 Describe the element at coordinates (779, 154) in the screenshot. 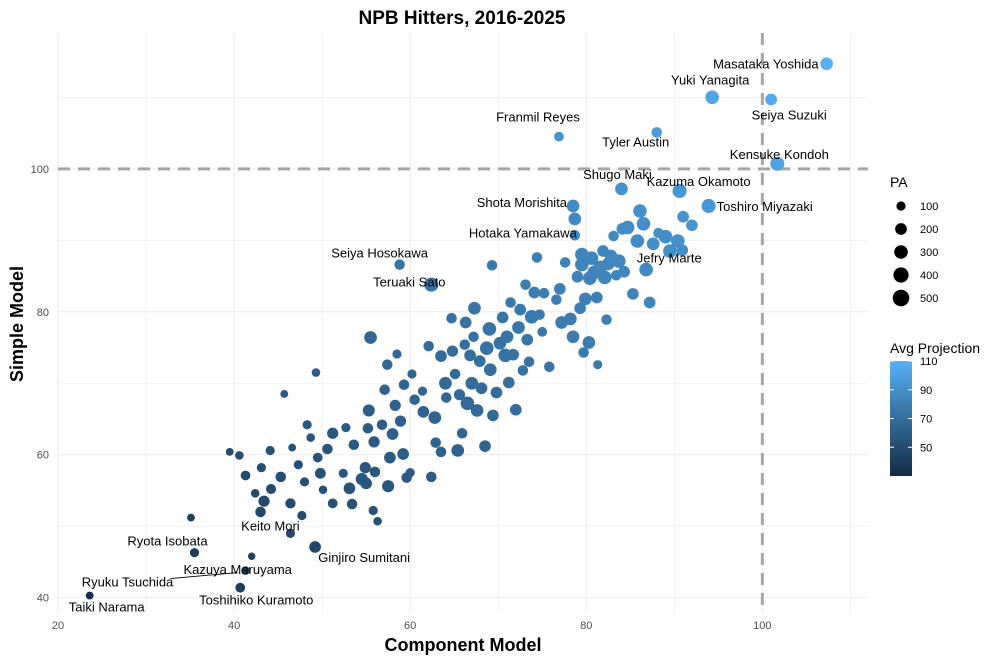

I see `point-label: Kensuke Kondoh` at that location.